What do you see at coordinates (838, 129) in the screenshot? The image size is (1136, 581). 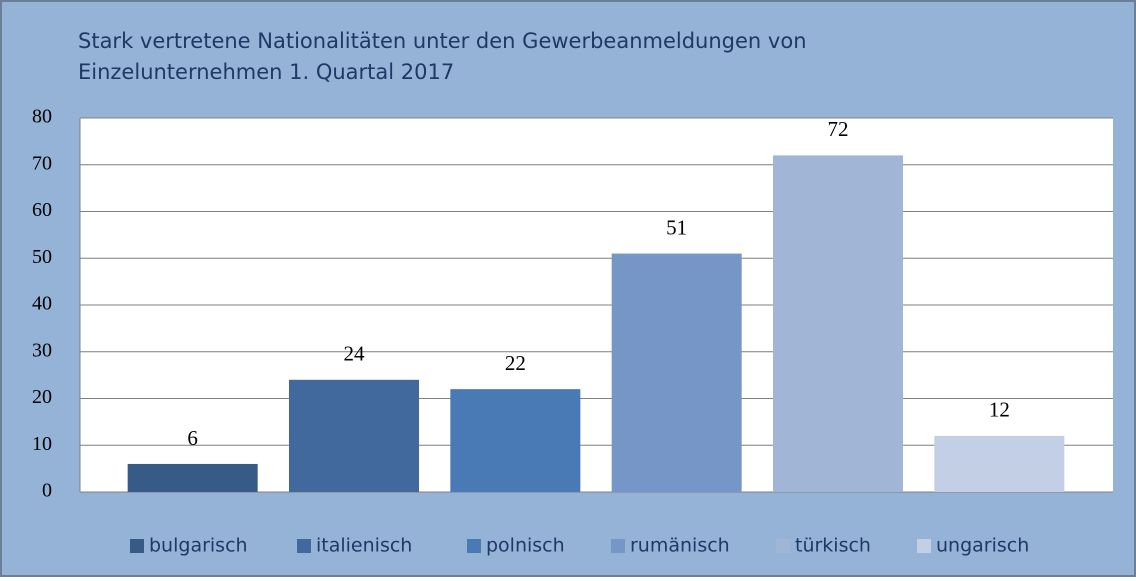 I see `data-label: 72` at bounding box center [838, 129].